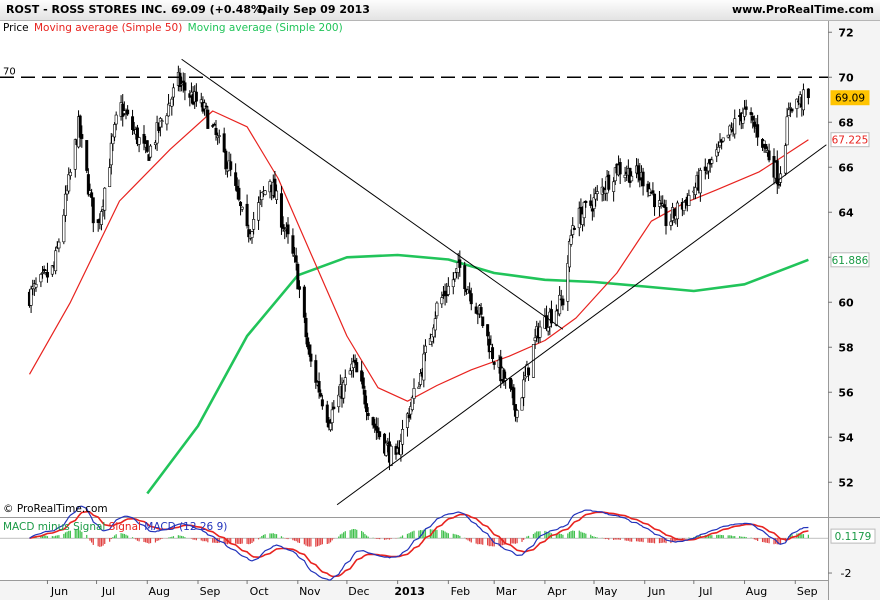 The image size is (880, 600). Describe the element at coordinates (419, 544) in the screenshot. I see `macd-signal-line` at that location.